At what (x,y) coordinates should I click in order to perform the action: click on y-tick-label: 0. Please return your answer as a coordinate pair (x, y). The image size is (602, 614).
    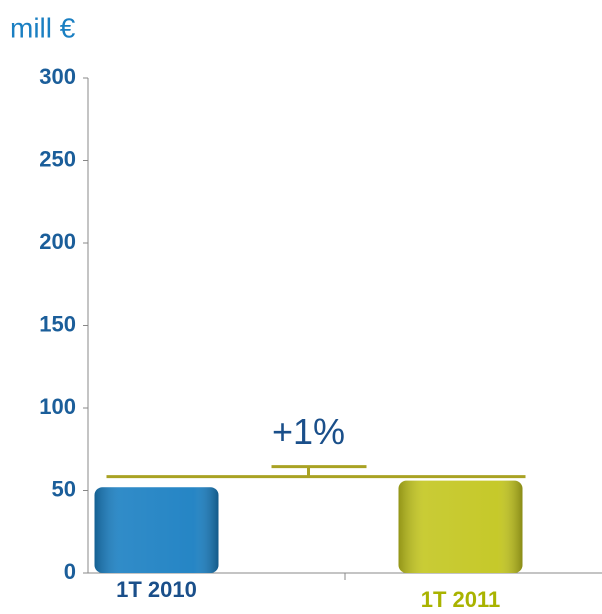
    Looking at the image, I should click on (70, 571).